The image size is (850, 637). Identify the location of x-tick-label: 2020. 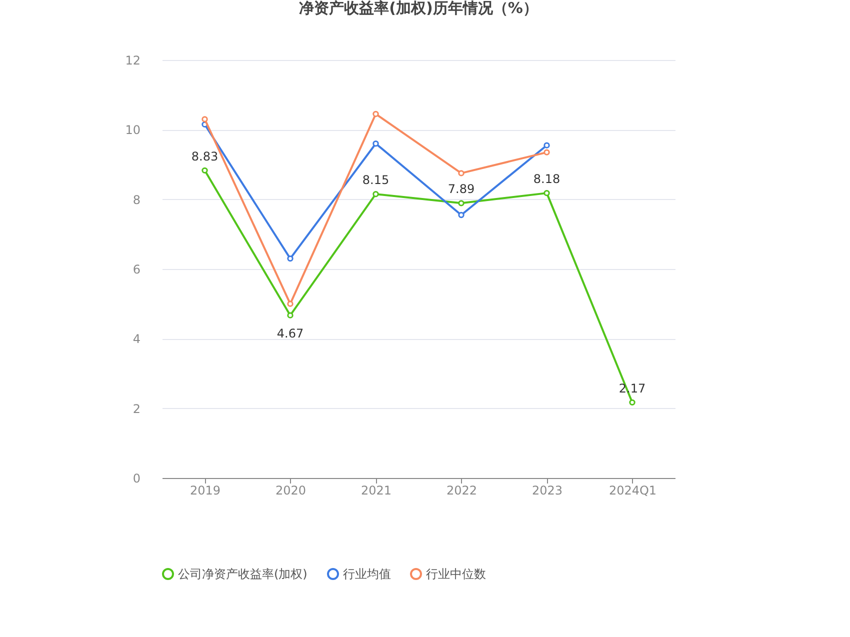
(290, 491).